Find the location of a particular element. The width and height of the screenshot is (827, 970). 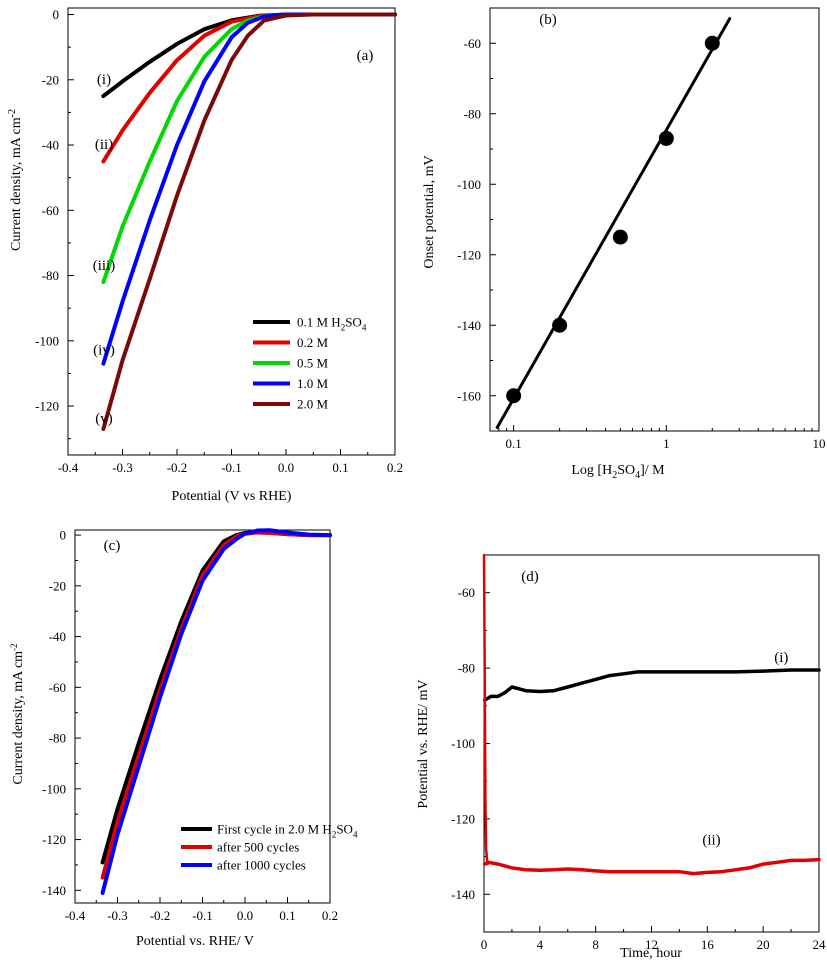

legend-entry-2: 0.2 M is located at coordinates (313, 342).